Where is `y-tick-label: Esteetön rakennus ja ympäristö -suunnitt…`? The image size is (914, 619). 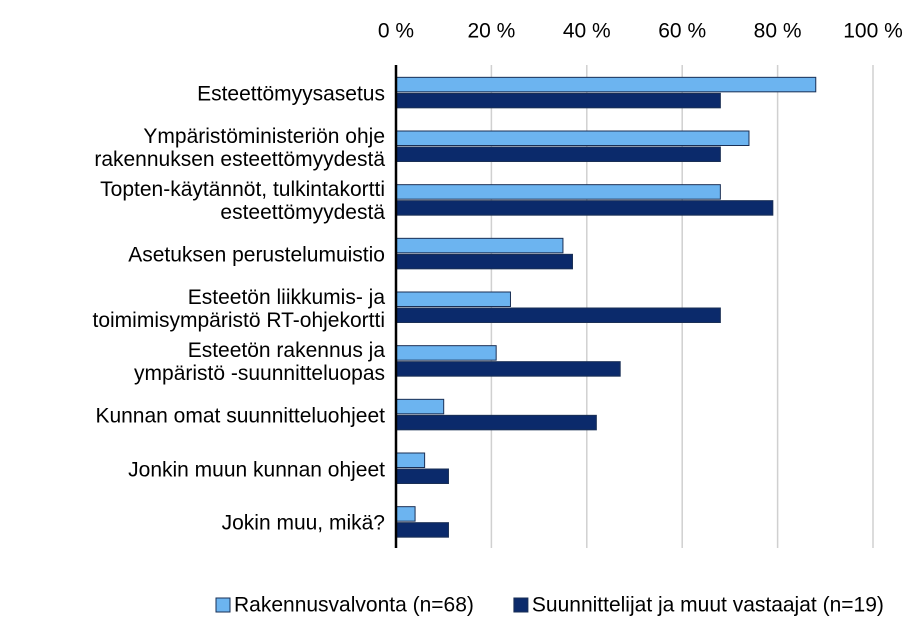
y-tick-label: Esteetön rakennus ja ympäristö -suunnitt… is located at coordinates (259, 362).